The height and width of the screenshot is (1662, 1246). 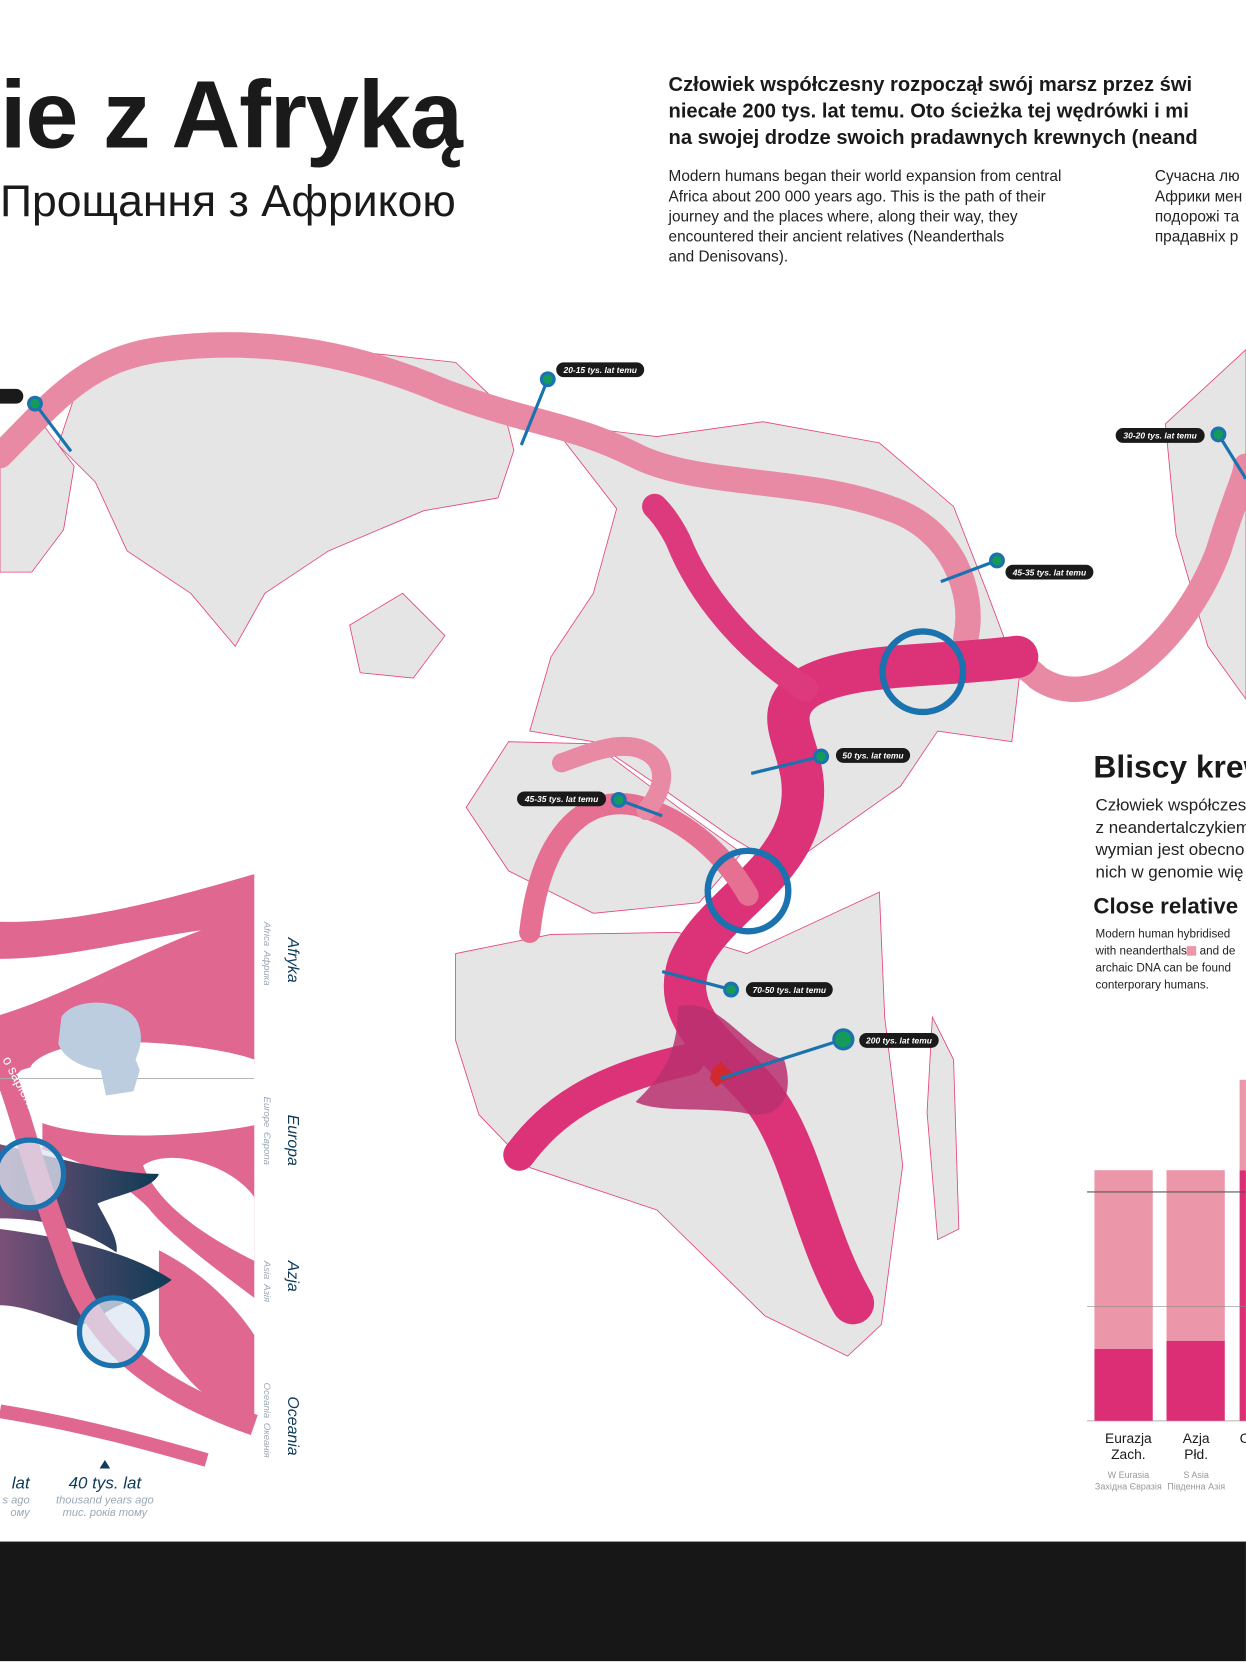 I want to click on origin-star-icon, so click(x=723, y=1074).